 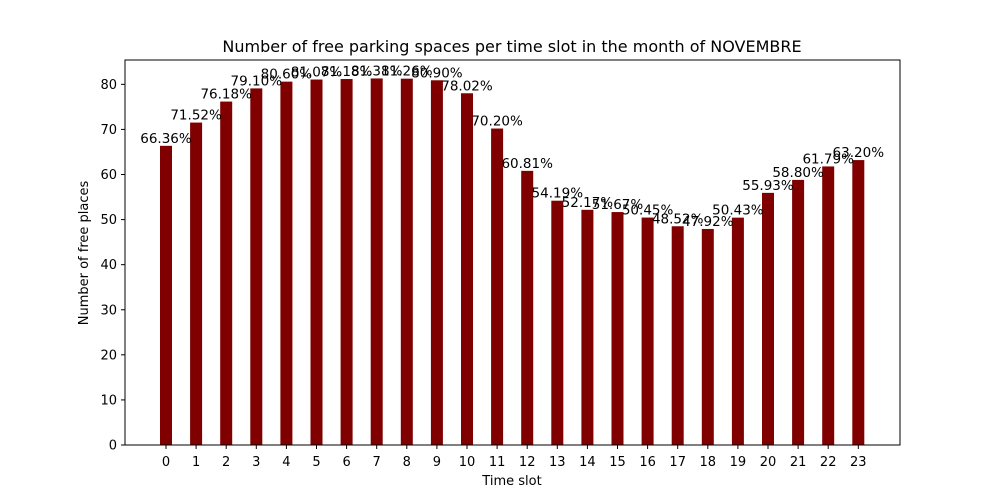 I want to click on data-label-1: 71.52%, so click(x=196, y=116).